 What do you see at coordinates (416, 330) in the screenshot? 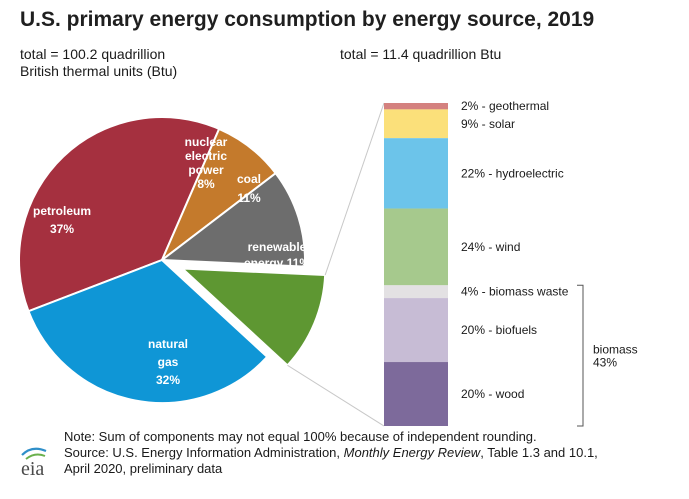
I see `bar-segment-biofuels` at bounding box center [416, 330].